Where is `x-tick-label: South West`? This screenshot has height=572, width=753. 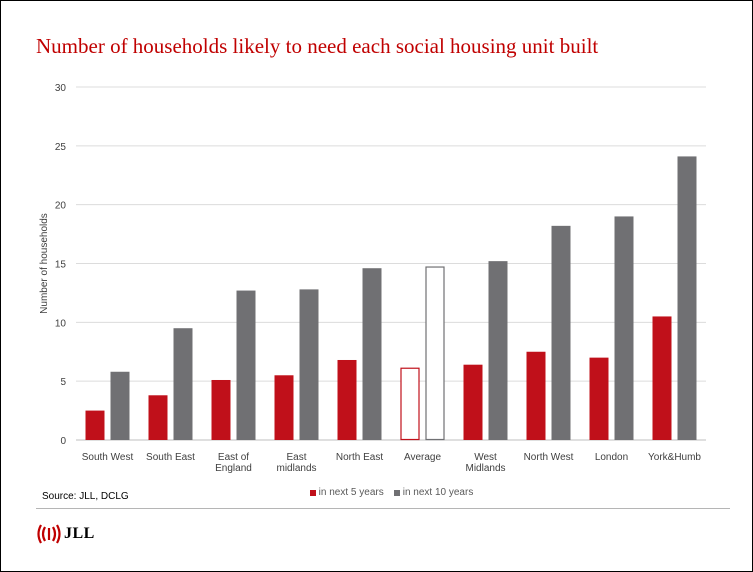 x-tick-label: South West is located at coordinates (108, 457).